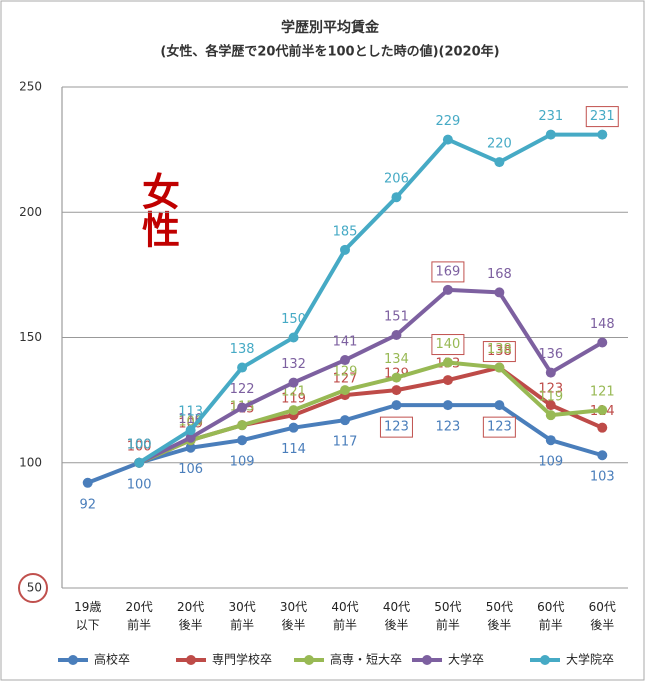 The image size is (645, 681). What do you see at coordinates (190, 469) in the screenshot?
I see `data-label: 106` at bounding box center [190, 469].